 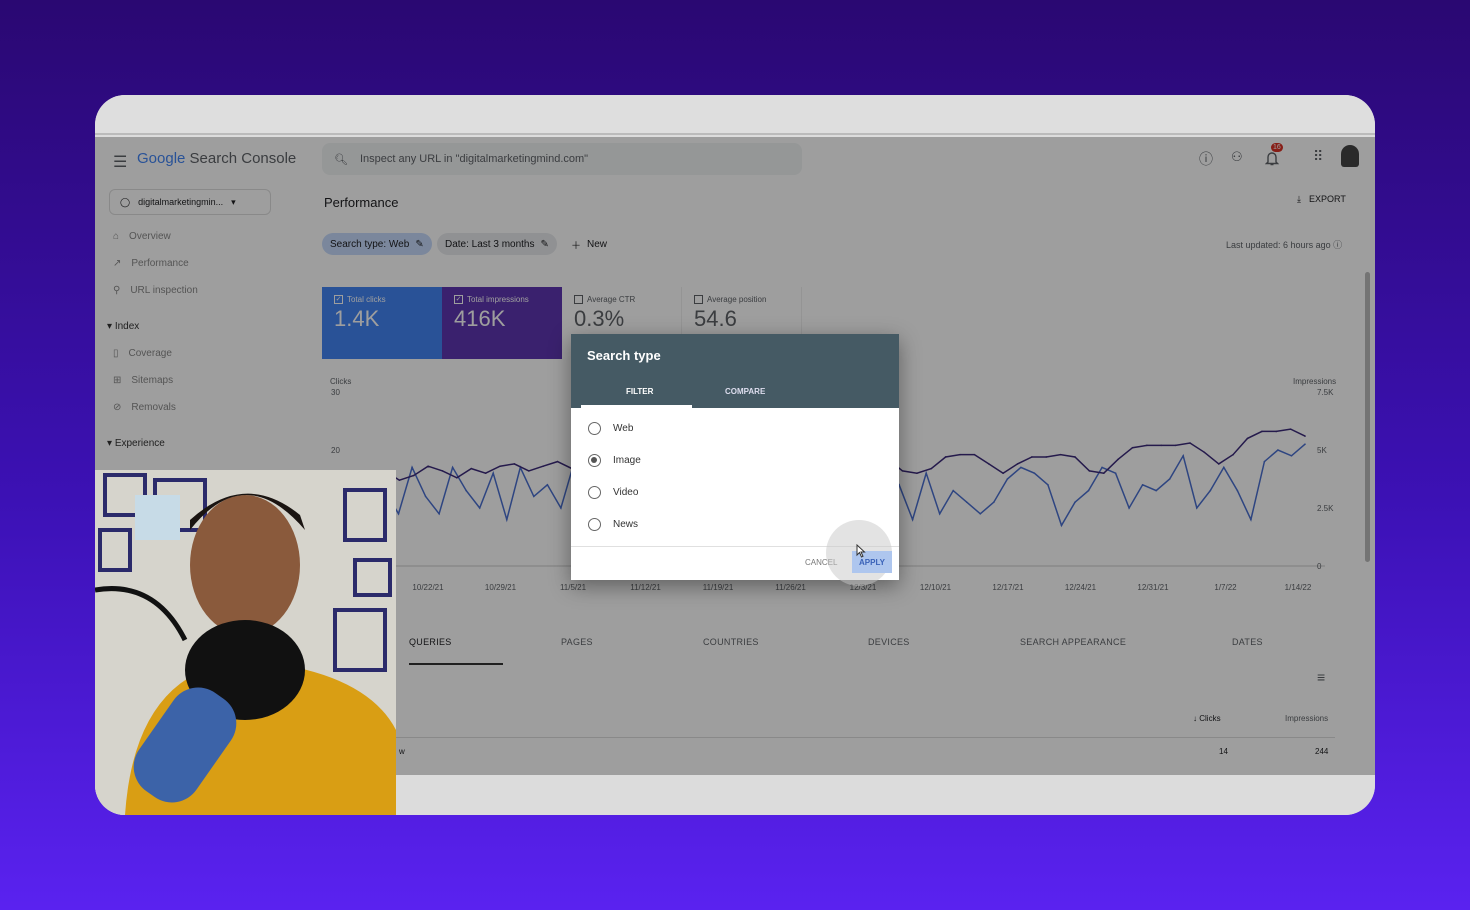 I want to click on user-settings-icon: ⚇, so click(x=1237, y=156).